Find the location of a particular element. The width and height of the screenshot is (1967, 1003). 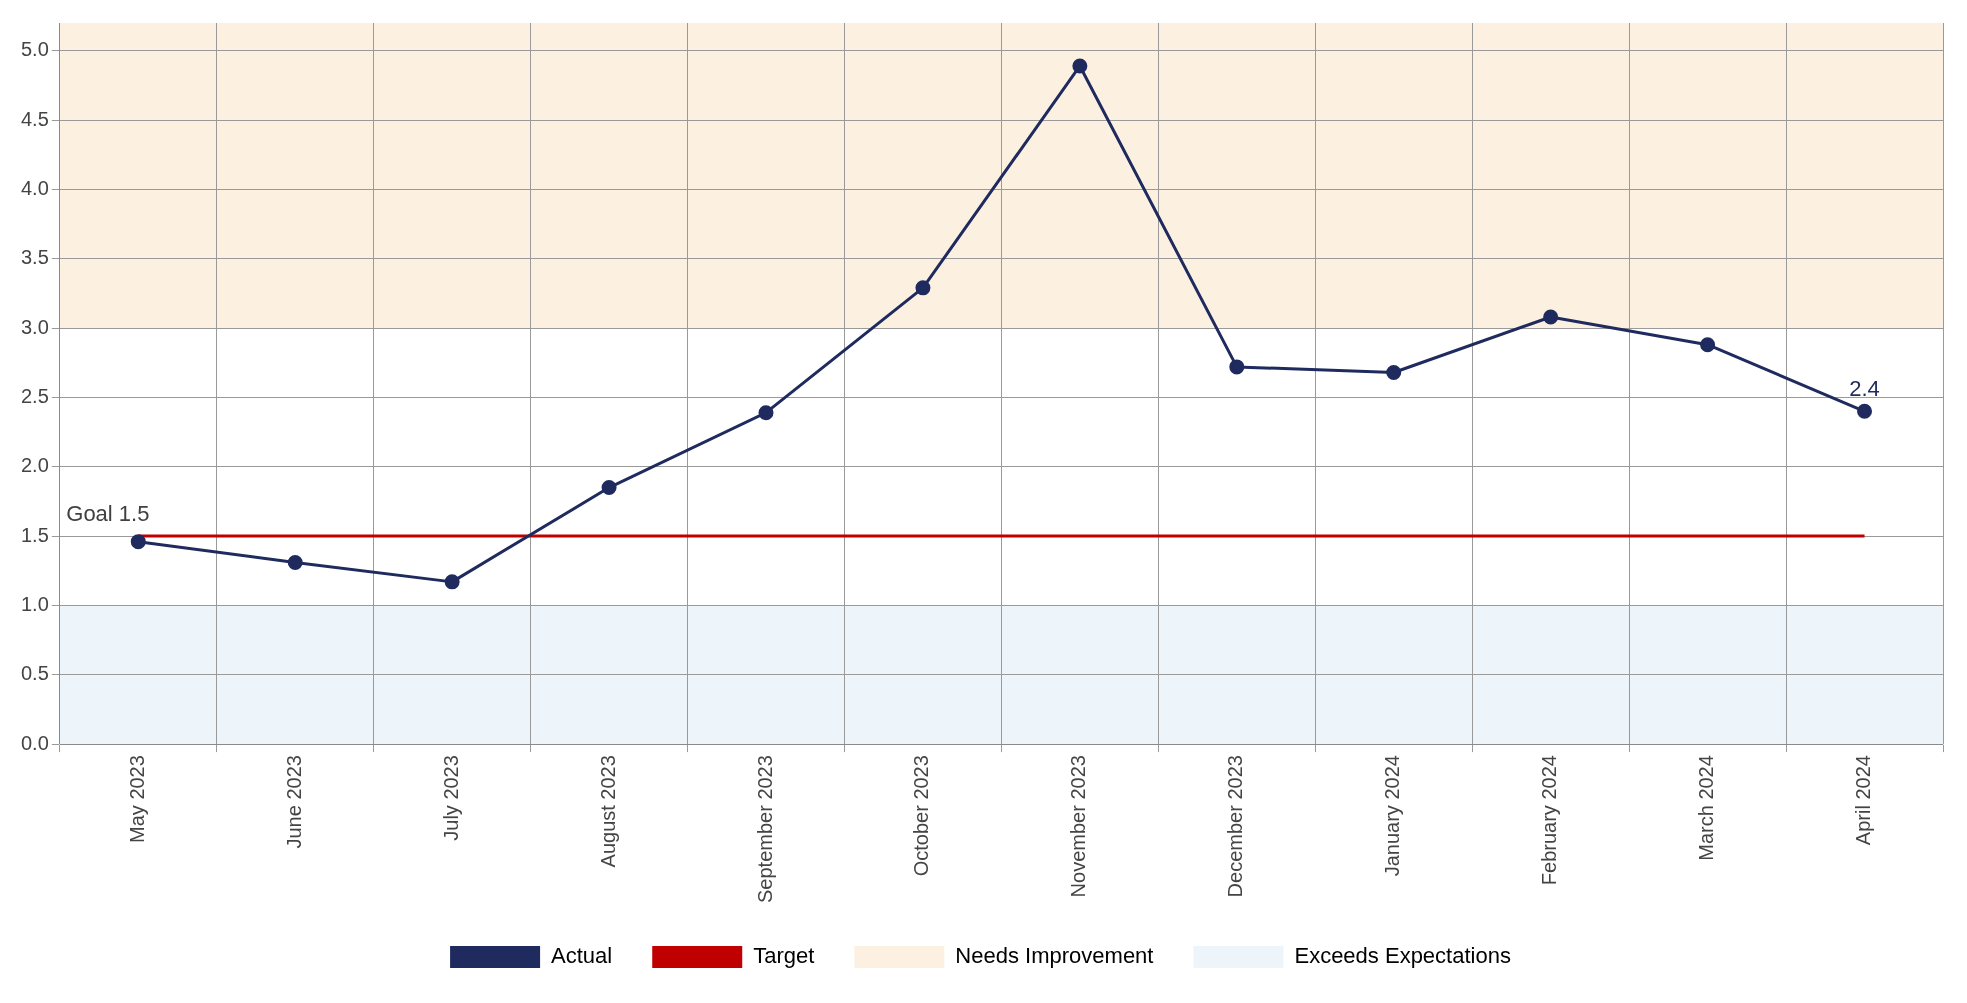

x-tick-label: May 2023 is located at coordinates (136, 799).